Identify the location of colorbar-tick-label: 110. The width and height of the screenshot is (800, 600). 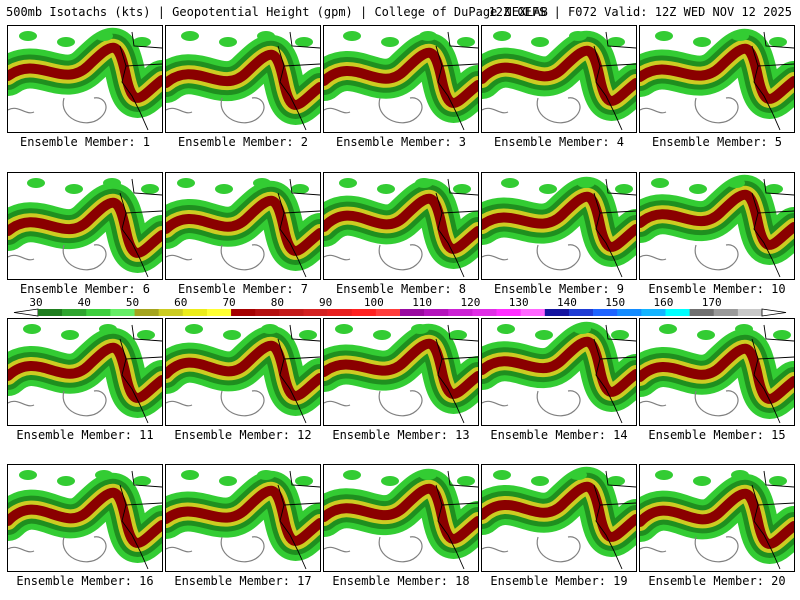
(422, 302).